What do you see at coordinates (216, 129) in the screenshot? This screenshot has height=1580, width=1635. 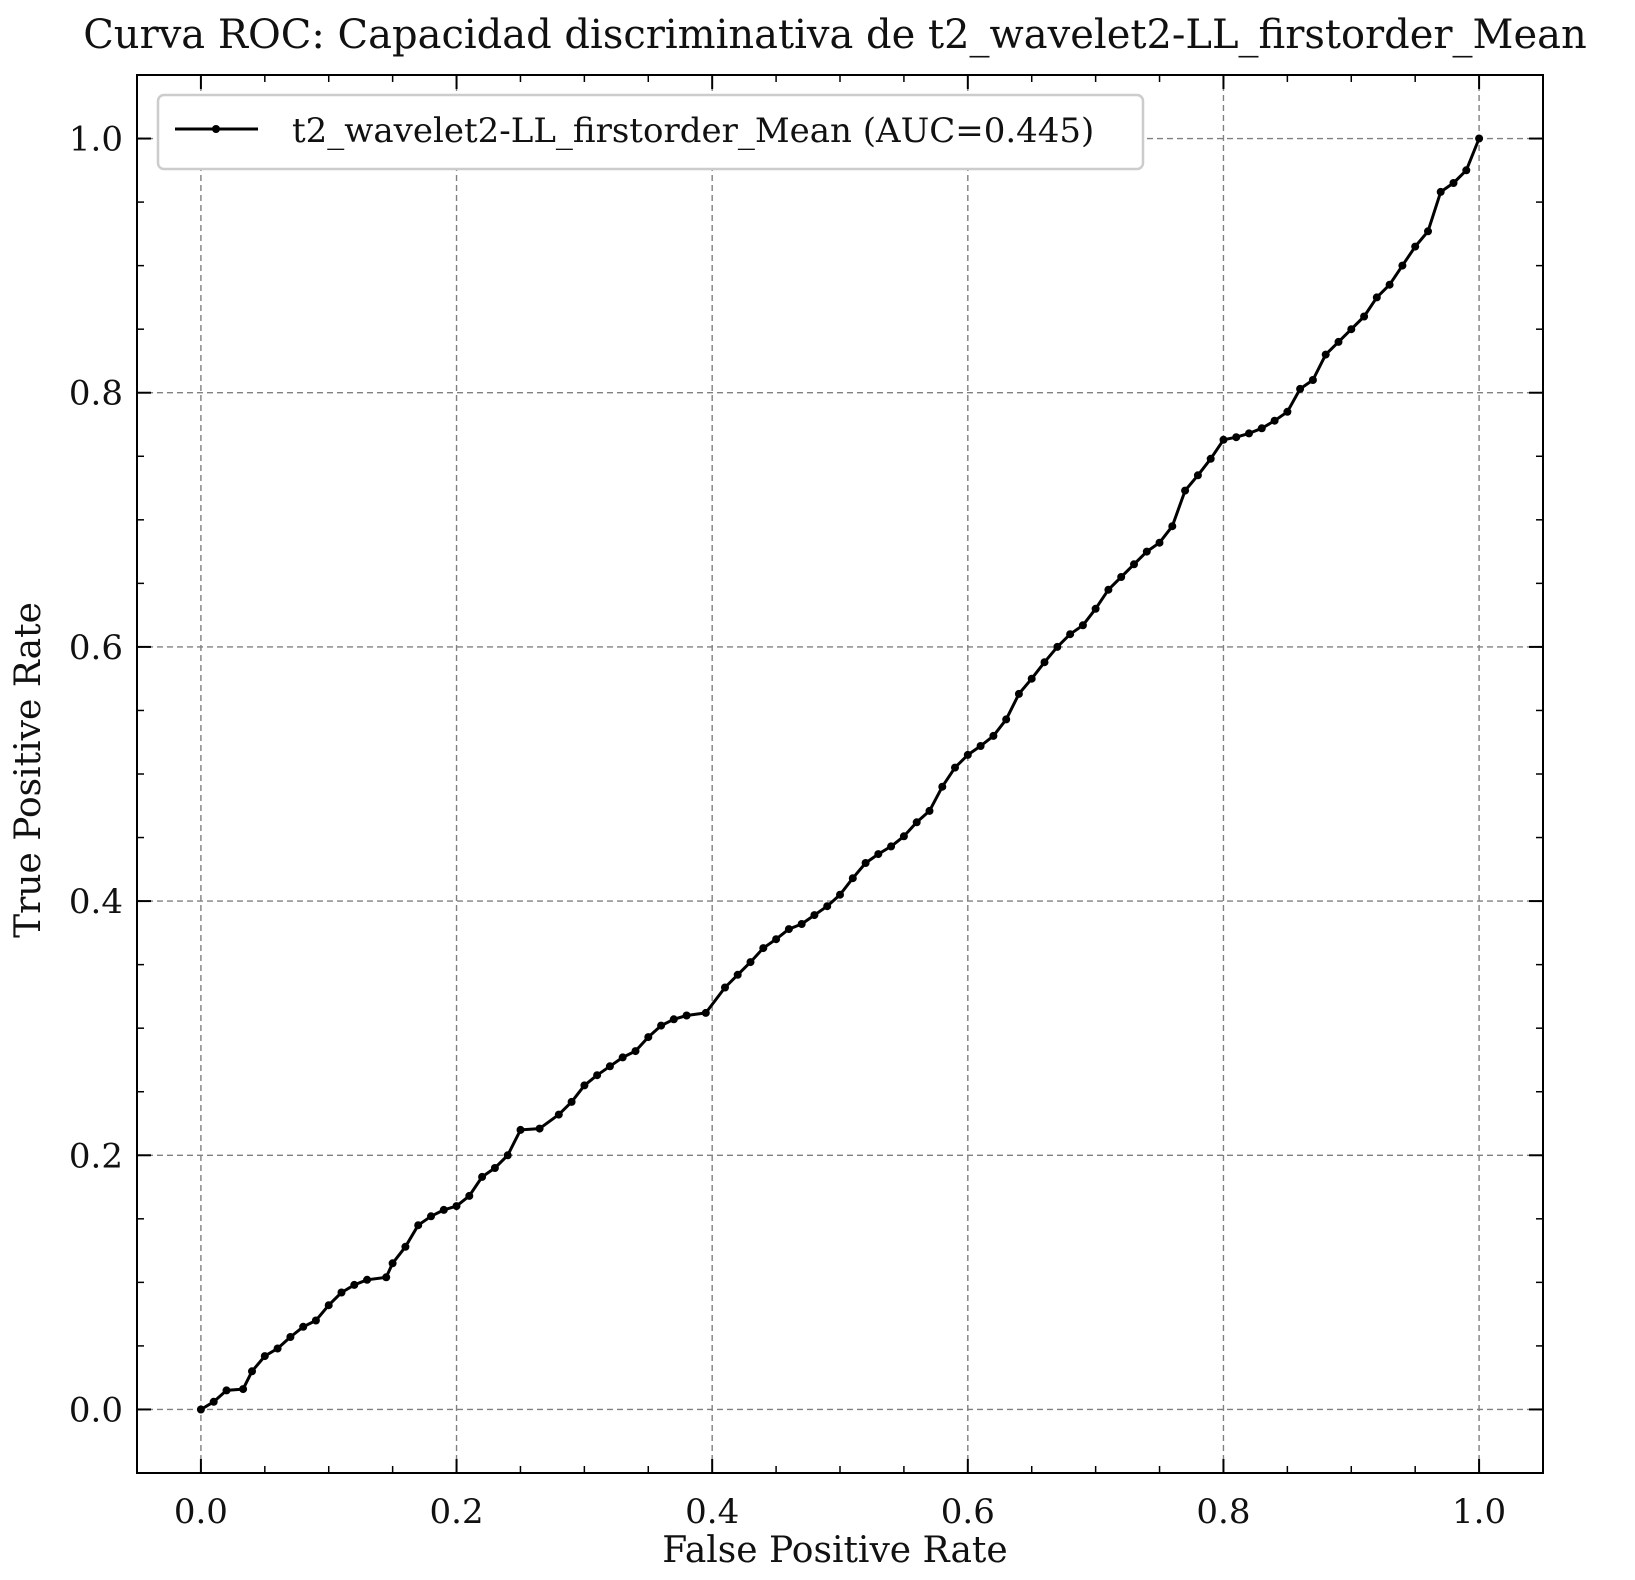 I see `legend-marker-swatch` at bounding box center [216, 129].